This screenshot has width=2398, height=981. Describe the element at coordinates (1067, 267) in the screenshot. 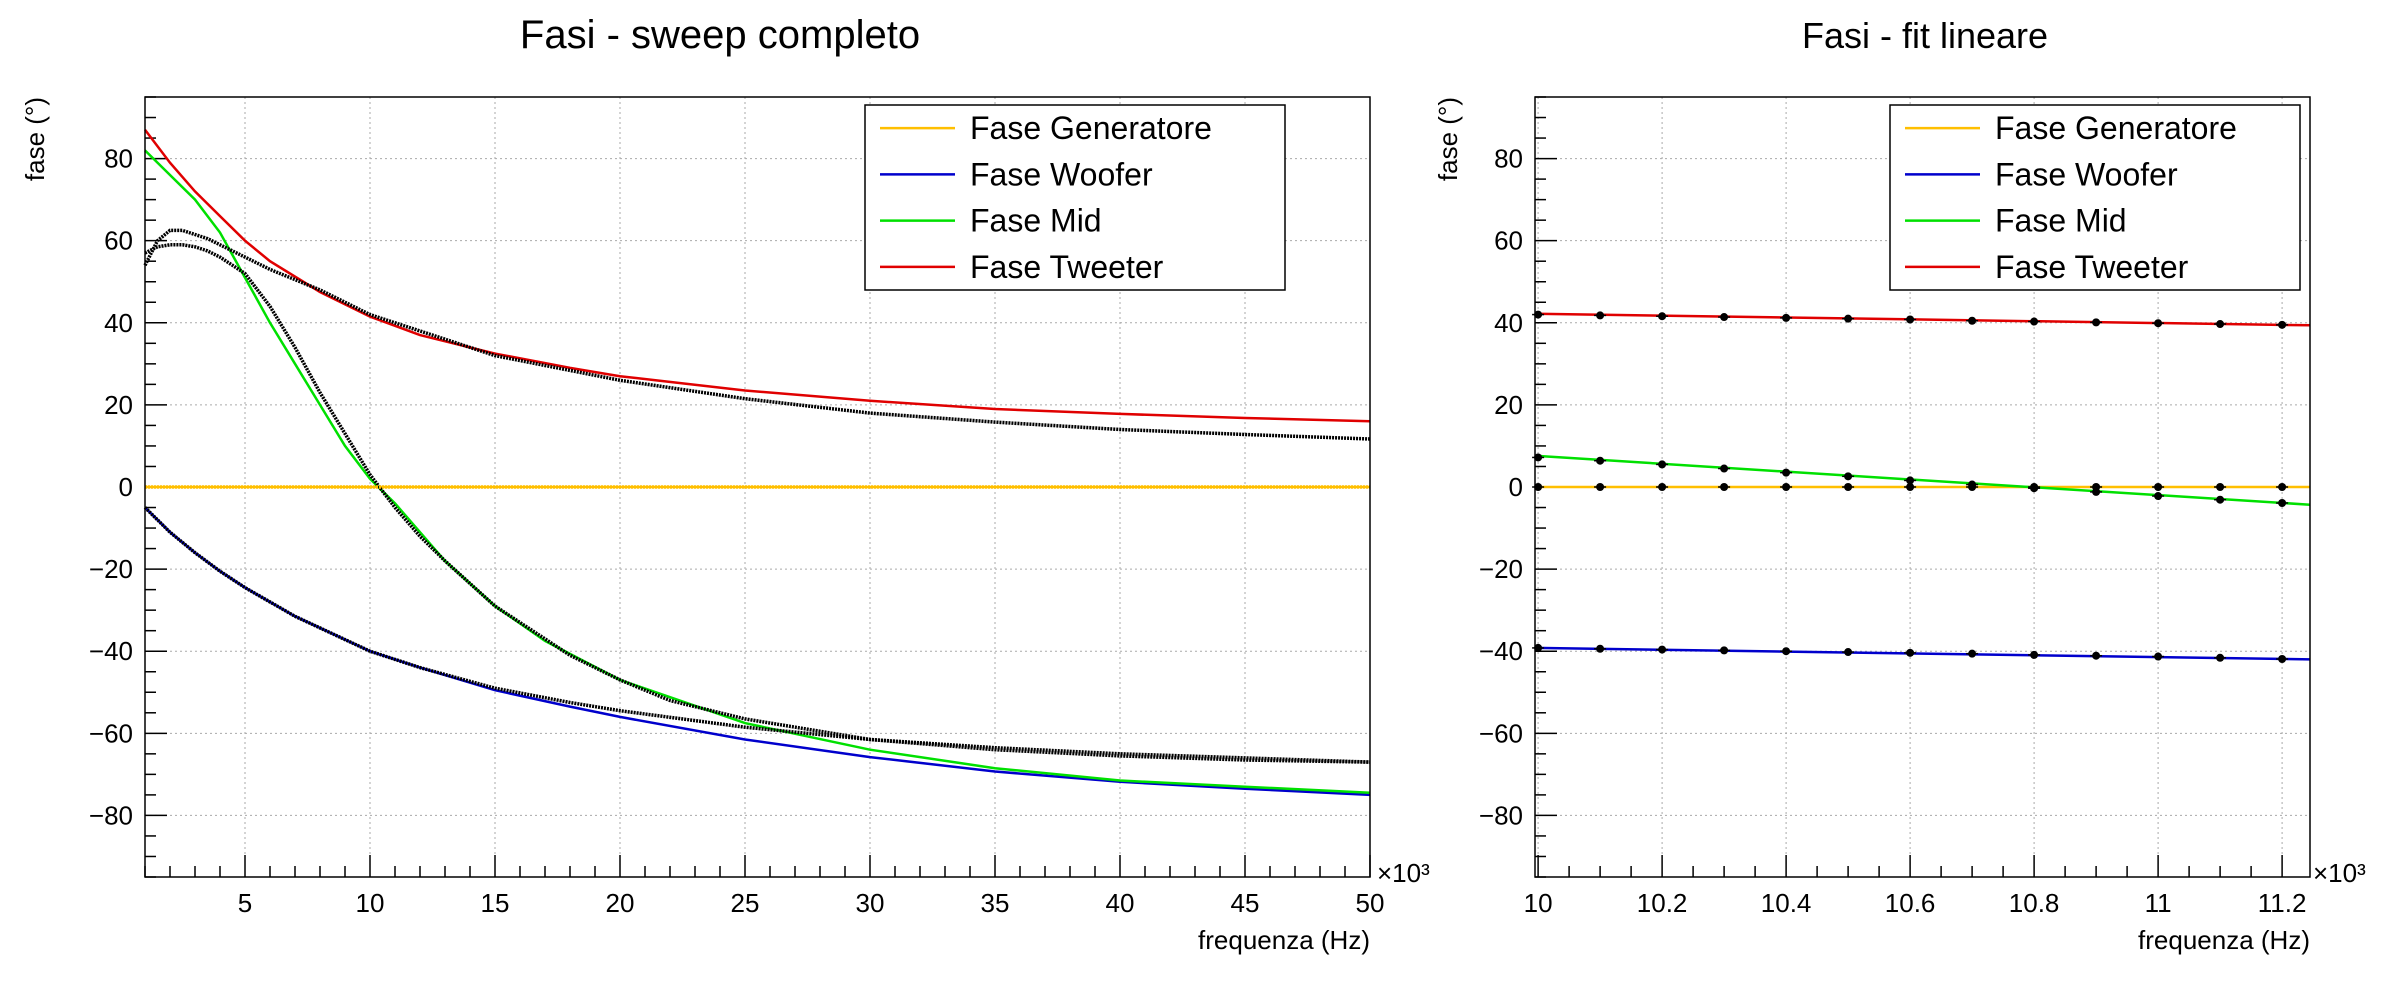

I see `legend-label: Fase Tweeter` at that location.